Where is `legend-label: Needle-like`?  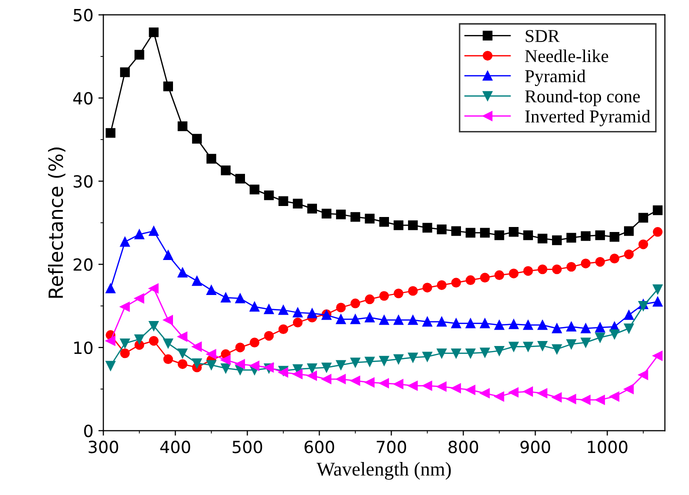
legend-label: Needle-like is located at coordinates (566, 56).